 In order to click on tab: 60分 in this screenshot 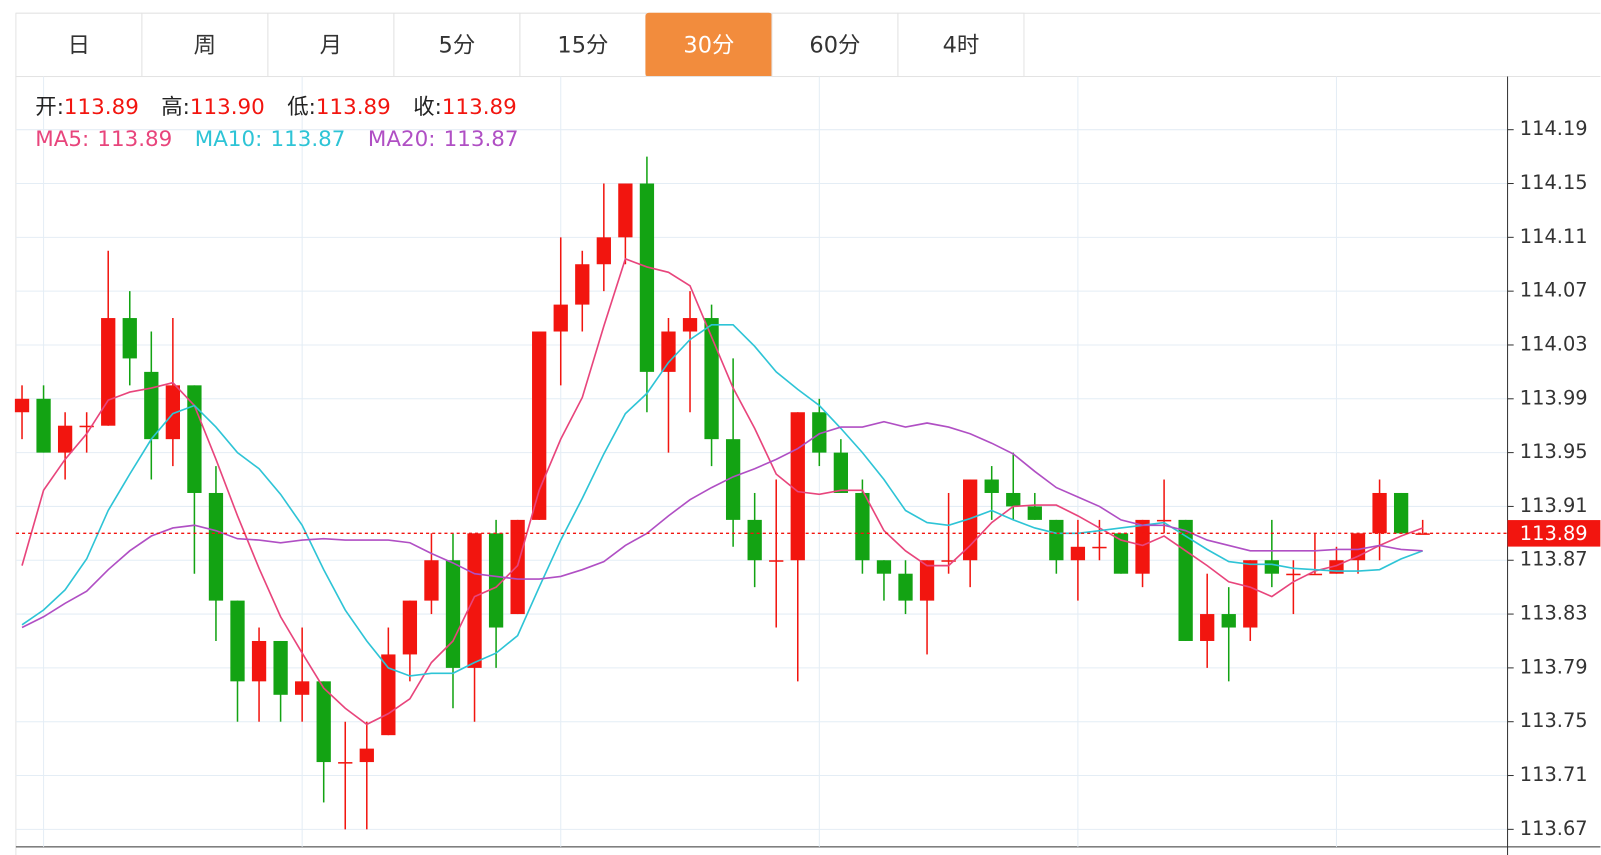, I will do `click(835, 45)`.